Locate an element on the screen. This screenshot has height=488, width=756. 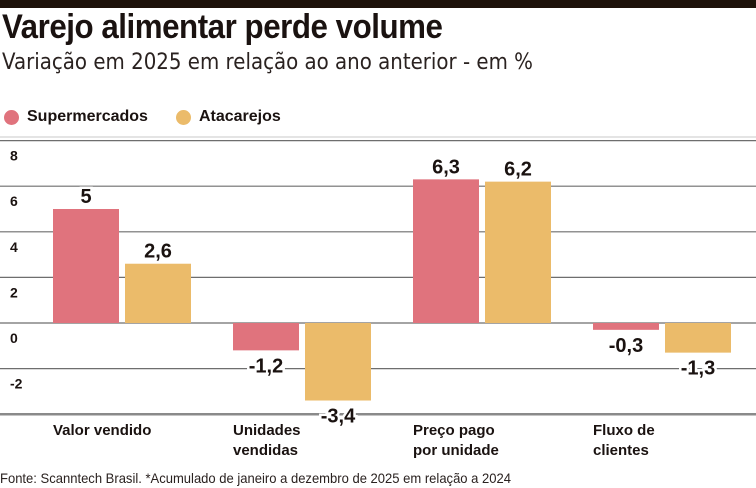
x-category-label: Fluxo de is located at coordinates (624, 430).